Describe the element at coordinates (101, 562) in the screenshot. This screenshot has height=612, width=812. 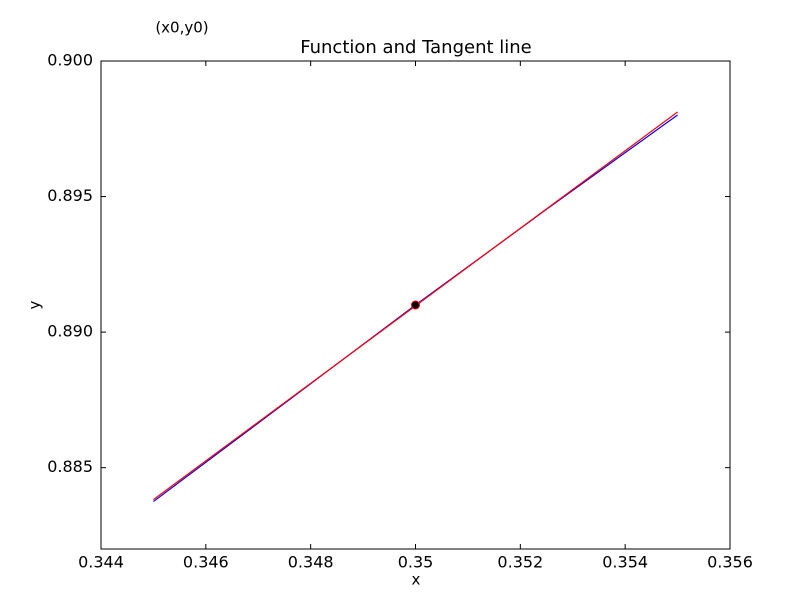
I see `x-tick-label: 0.344` at that location.